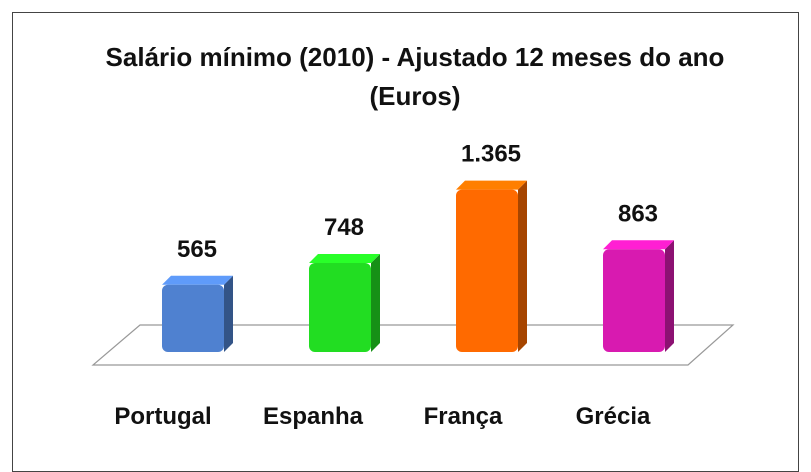  Describe the element at coordinates (344, 227) in the screenshot. I see `data-label: 748` at that location.